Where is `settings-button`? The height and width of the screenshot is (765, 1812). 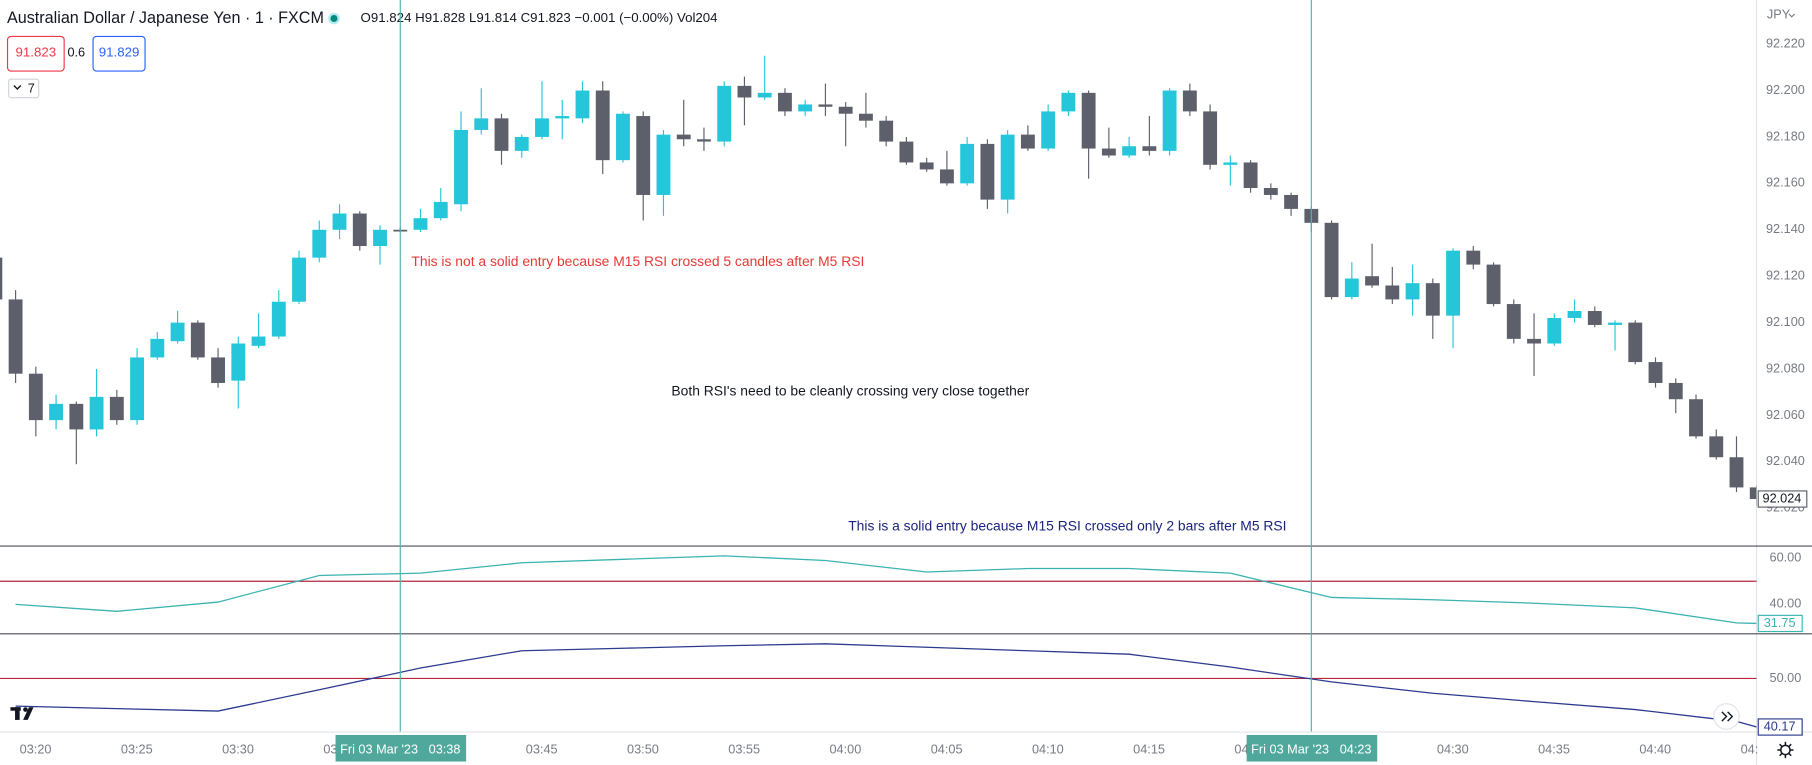
settings-button is located at coordinates (1785, 750).